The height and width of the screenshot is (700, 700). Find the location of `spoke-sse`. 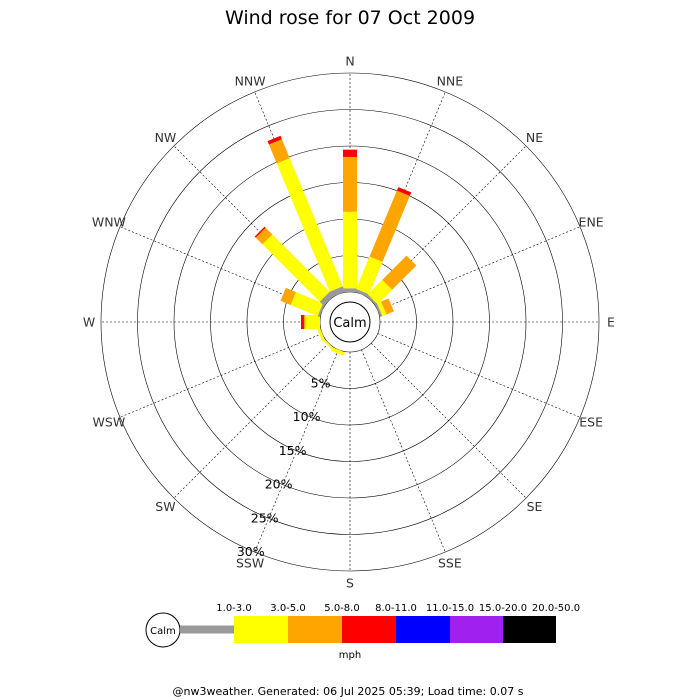

spoke-sse is located at coordinates (403, 451).